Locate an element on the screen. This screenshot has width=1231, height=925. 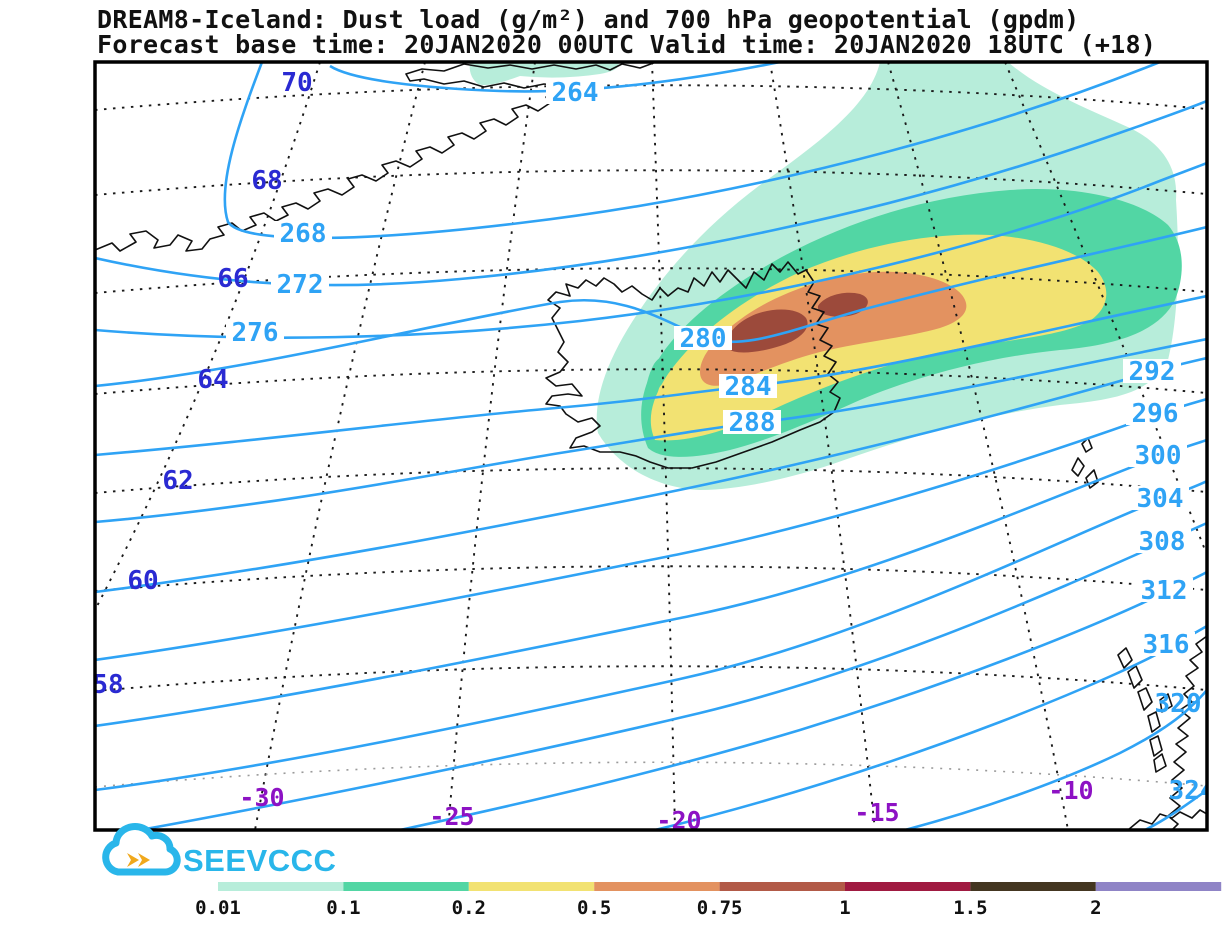
contour-label-308: 308 is located at coordinates (1162, 542).